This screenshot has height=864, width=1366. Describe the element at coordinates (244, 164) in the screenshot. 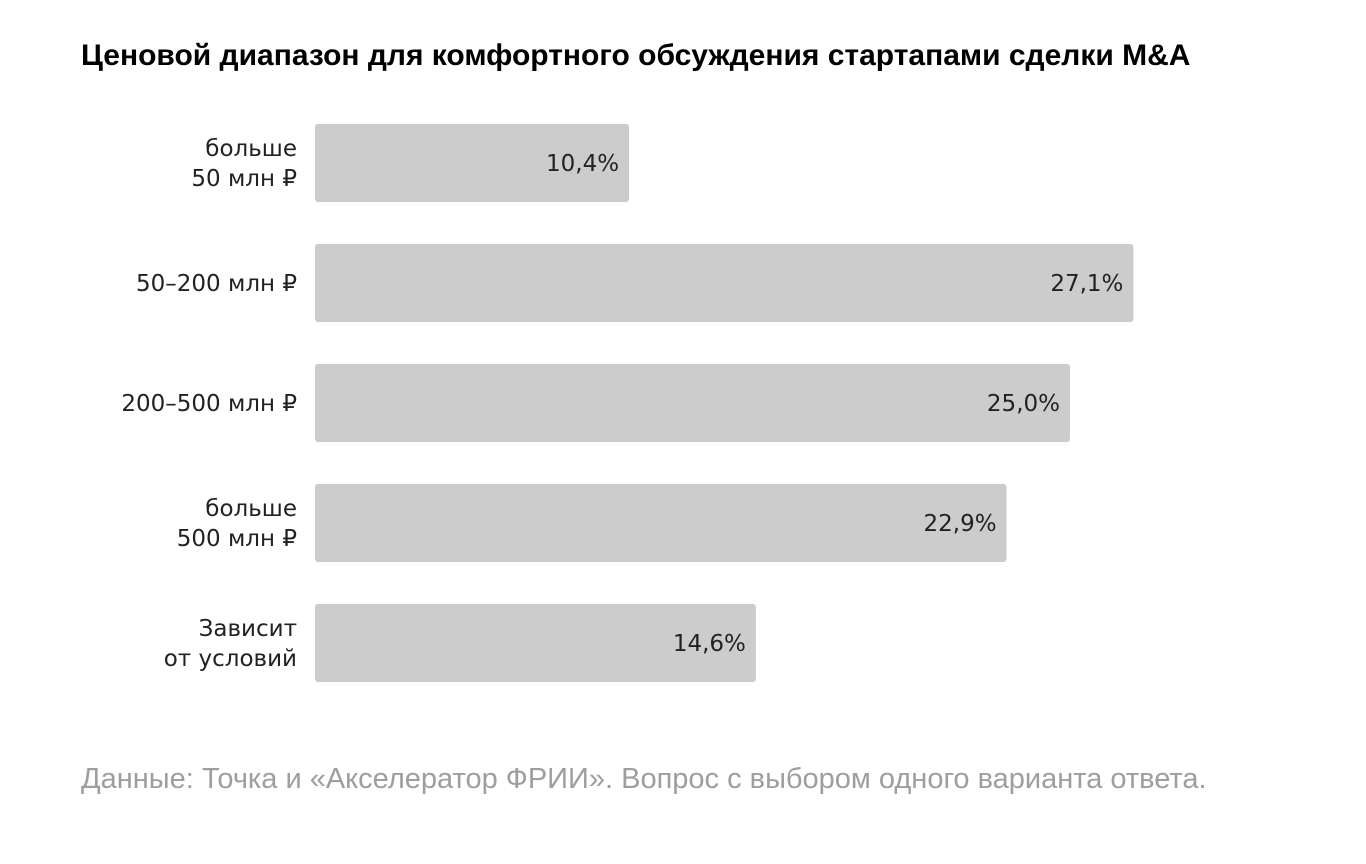

I see `category-label-1: больше 50 млн ₽` at that location.